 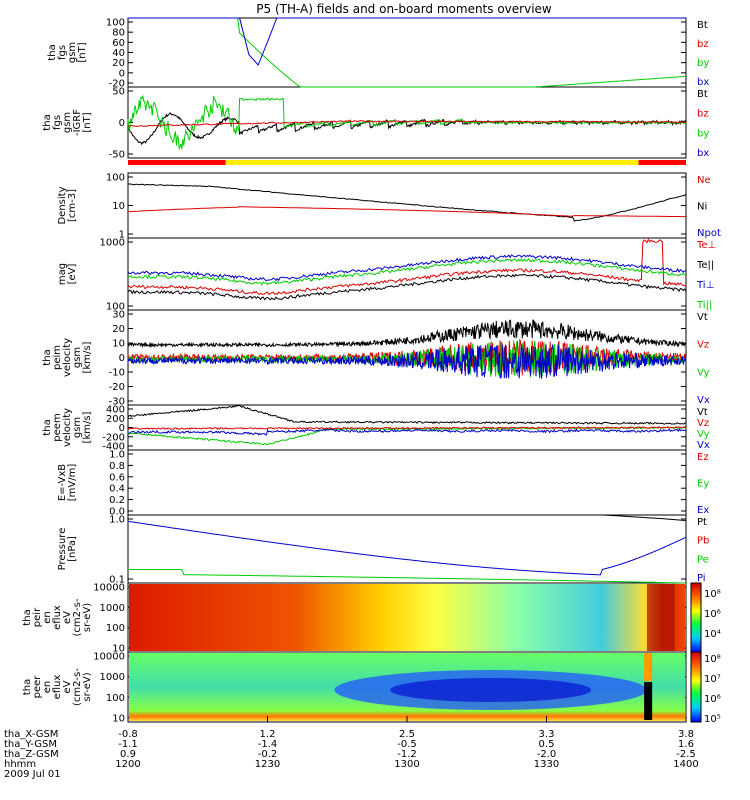 What do you see at coordinates (547, 734) in the screenshot?
I see `x-row-value: 3.3` at bounding box center [547, 734].